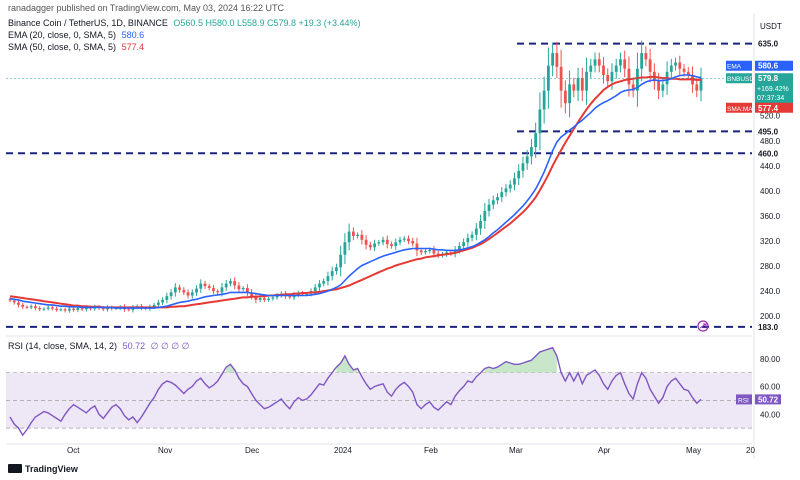 The height and width of the screenshot is (480, 800). Describe the element at coordinates (63, 346) in the screenshot. I see `rsi-label: RSI (14, close, SMA, 14, 2)` at that location.